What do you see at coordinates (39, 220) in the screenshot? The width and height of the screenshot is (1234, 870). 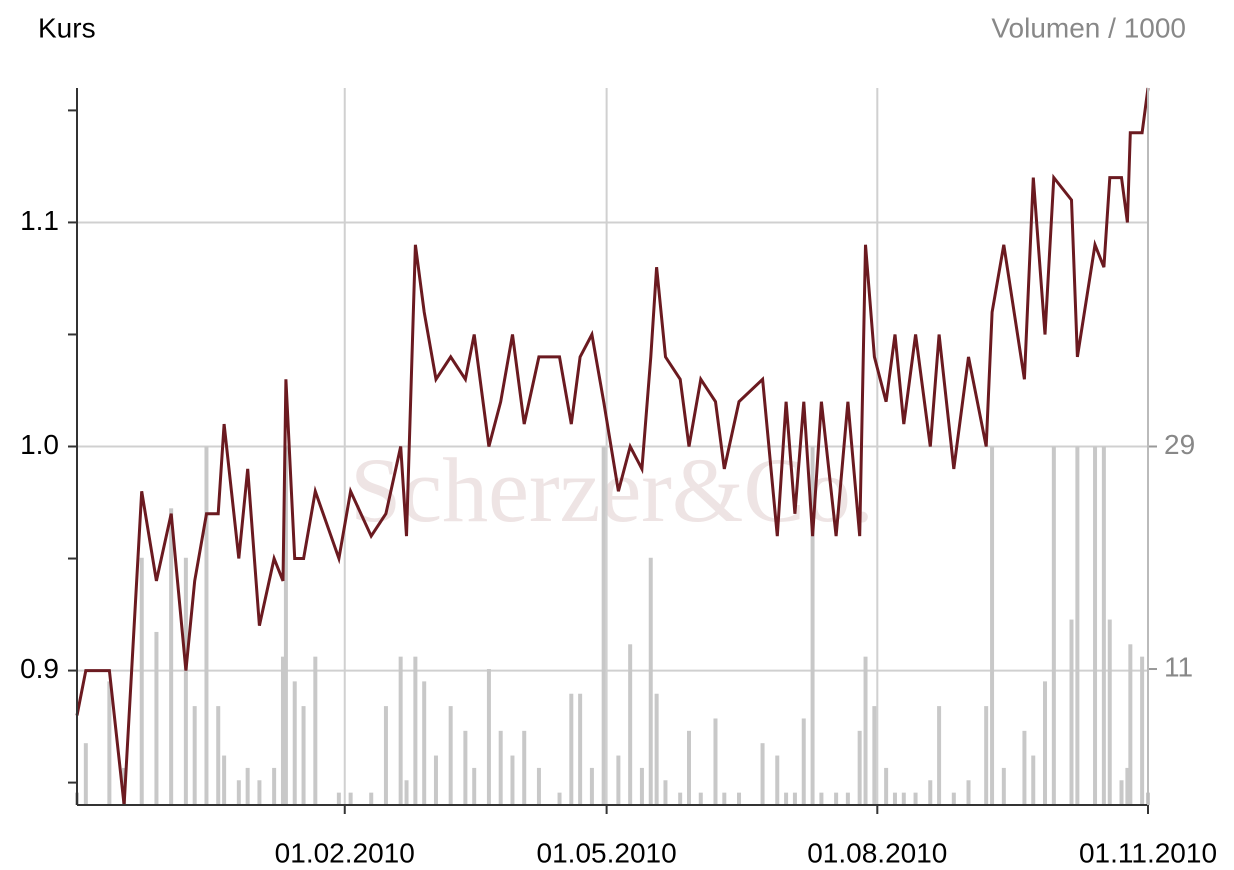 I see `y-tick-label: 1.1` at bounding box center [39, 220].